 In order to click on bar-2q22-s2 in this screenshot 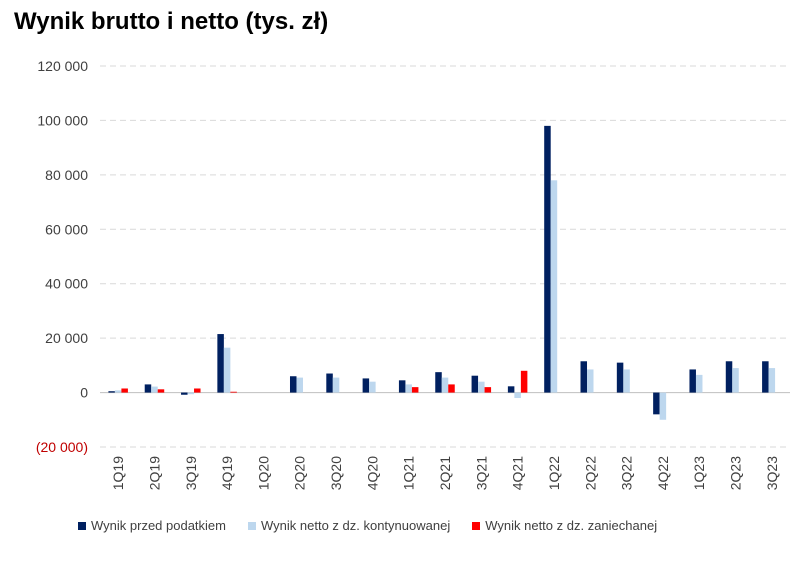, I will do `click(590, 381)`.